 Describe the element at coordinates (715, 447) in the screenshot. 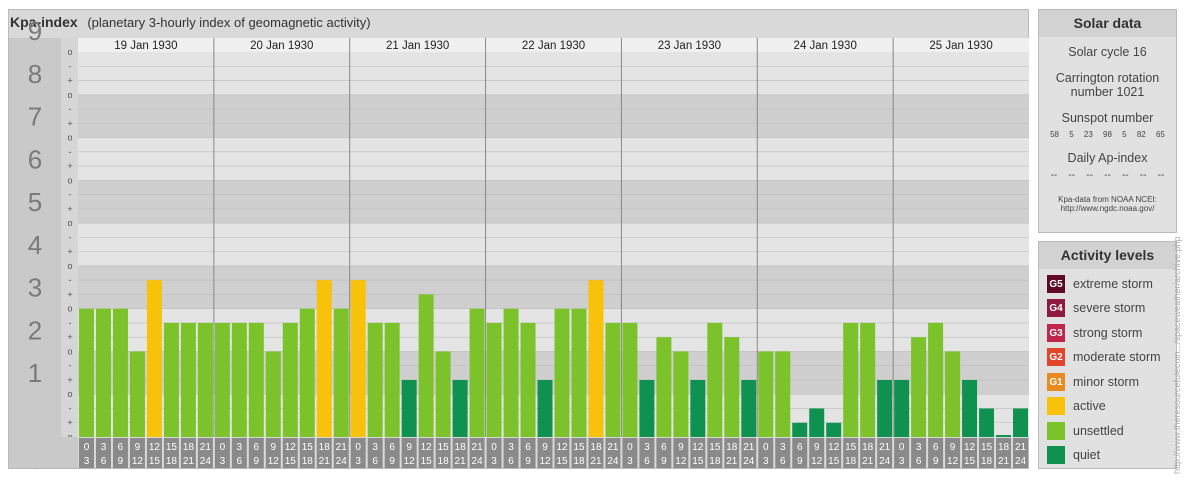

I see `interval-start-label: 15` at that location.